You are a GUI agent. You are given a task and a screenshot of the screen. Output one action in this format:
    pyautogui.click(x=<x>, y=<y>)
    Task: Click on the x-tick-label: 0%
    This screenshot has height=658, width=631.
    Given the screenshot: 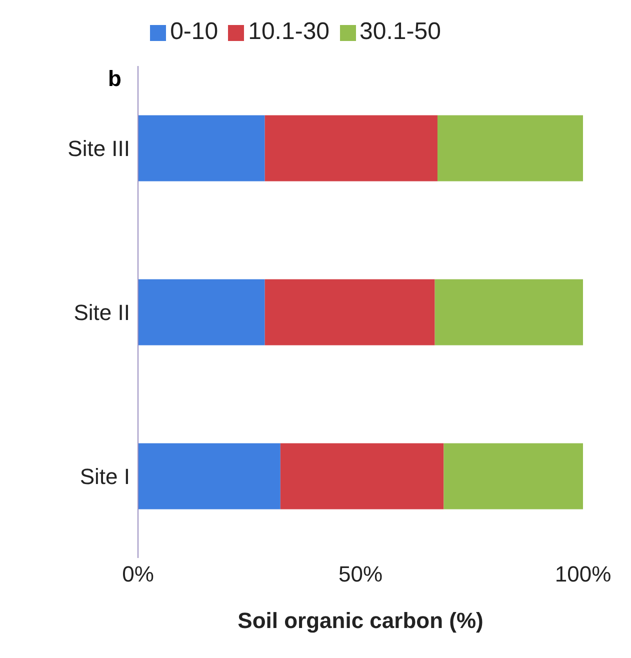 What is the action you would take?
    pyautogui.click(x=138, y=574)
    